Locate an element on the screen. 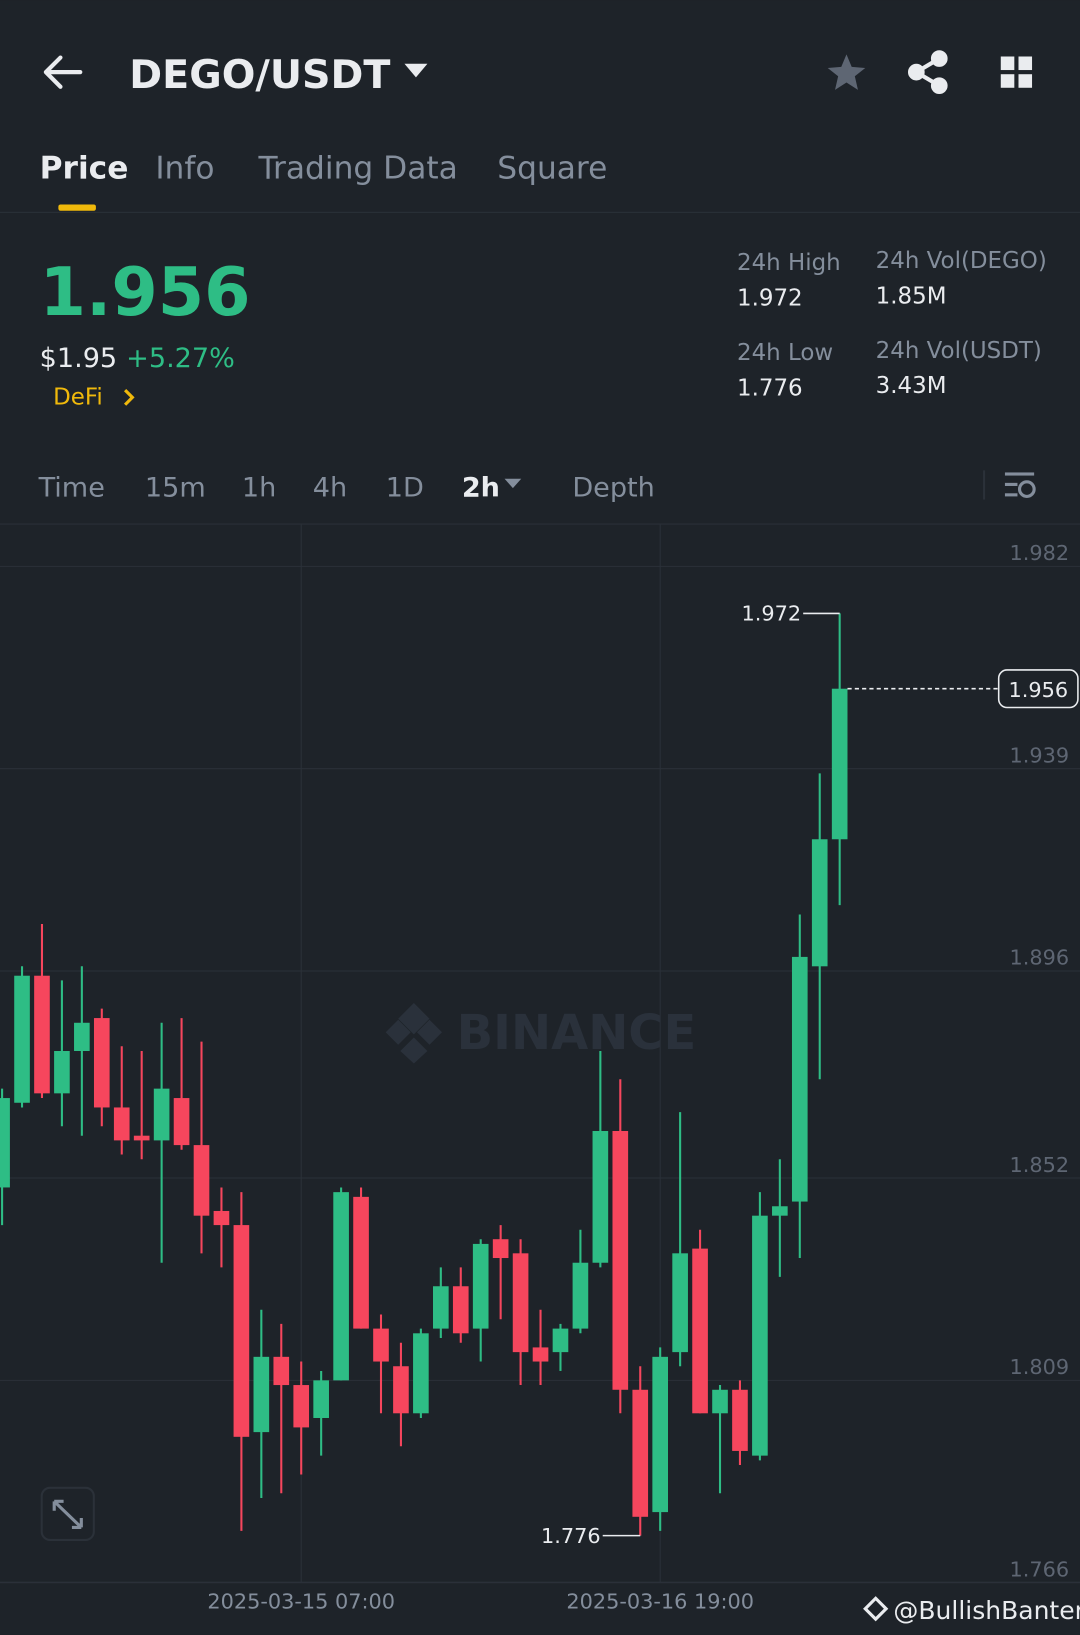 Image resolution: width=1080 pixels, height=1635 pixels. chart-settings-icon is located at coordinates (1020, 485).